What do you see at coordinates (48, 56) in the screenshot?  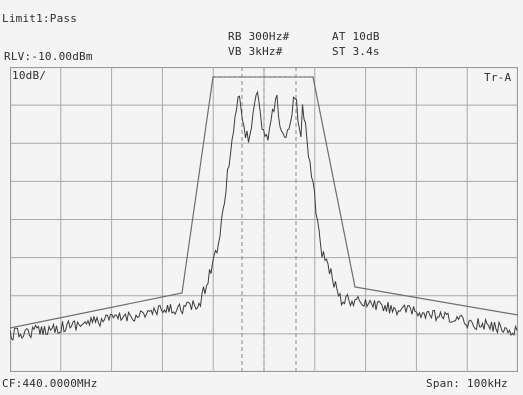 I see `ref-level-readout: RLV:-10.00dBm` at bounding box center [48, 56].